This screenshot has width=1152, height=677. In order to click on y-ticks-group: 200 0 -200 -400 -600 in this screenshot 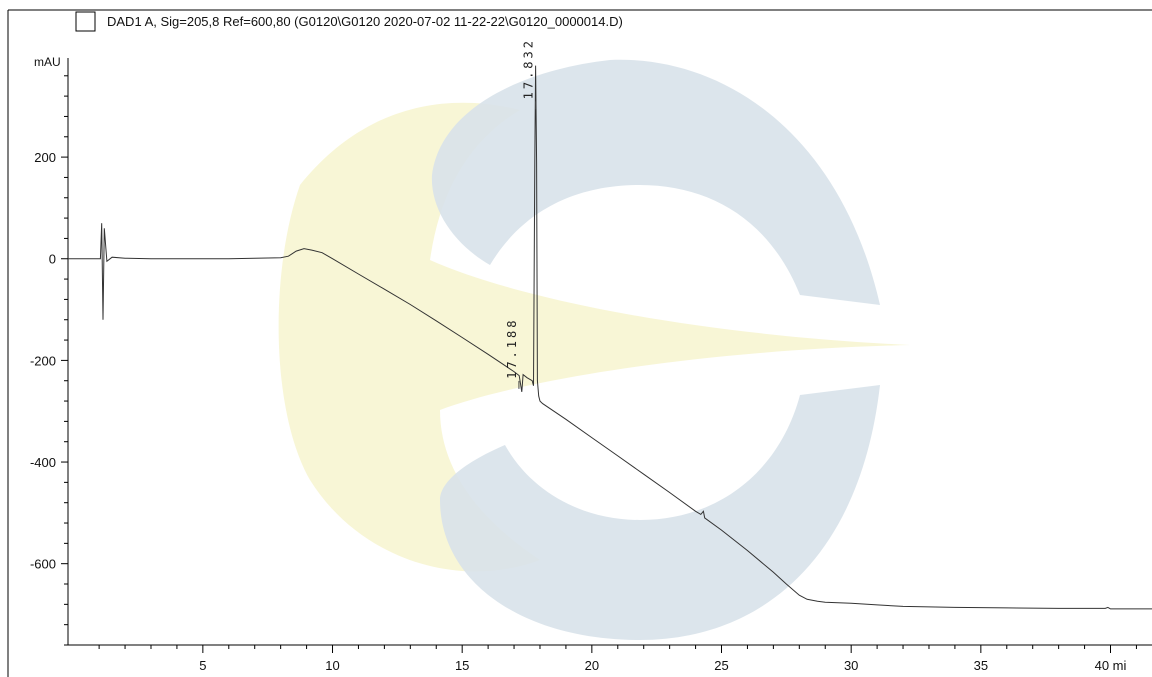, I will do `click(49, 360)`.